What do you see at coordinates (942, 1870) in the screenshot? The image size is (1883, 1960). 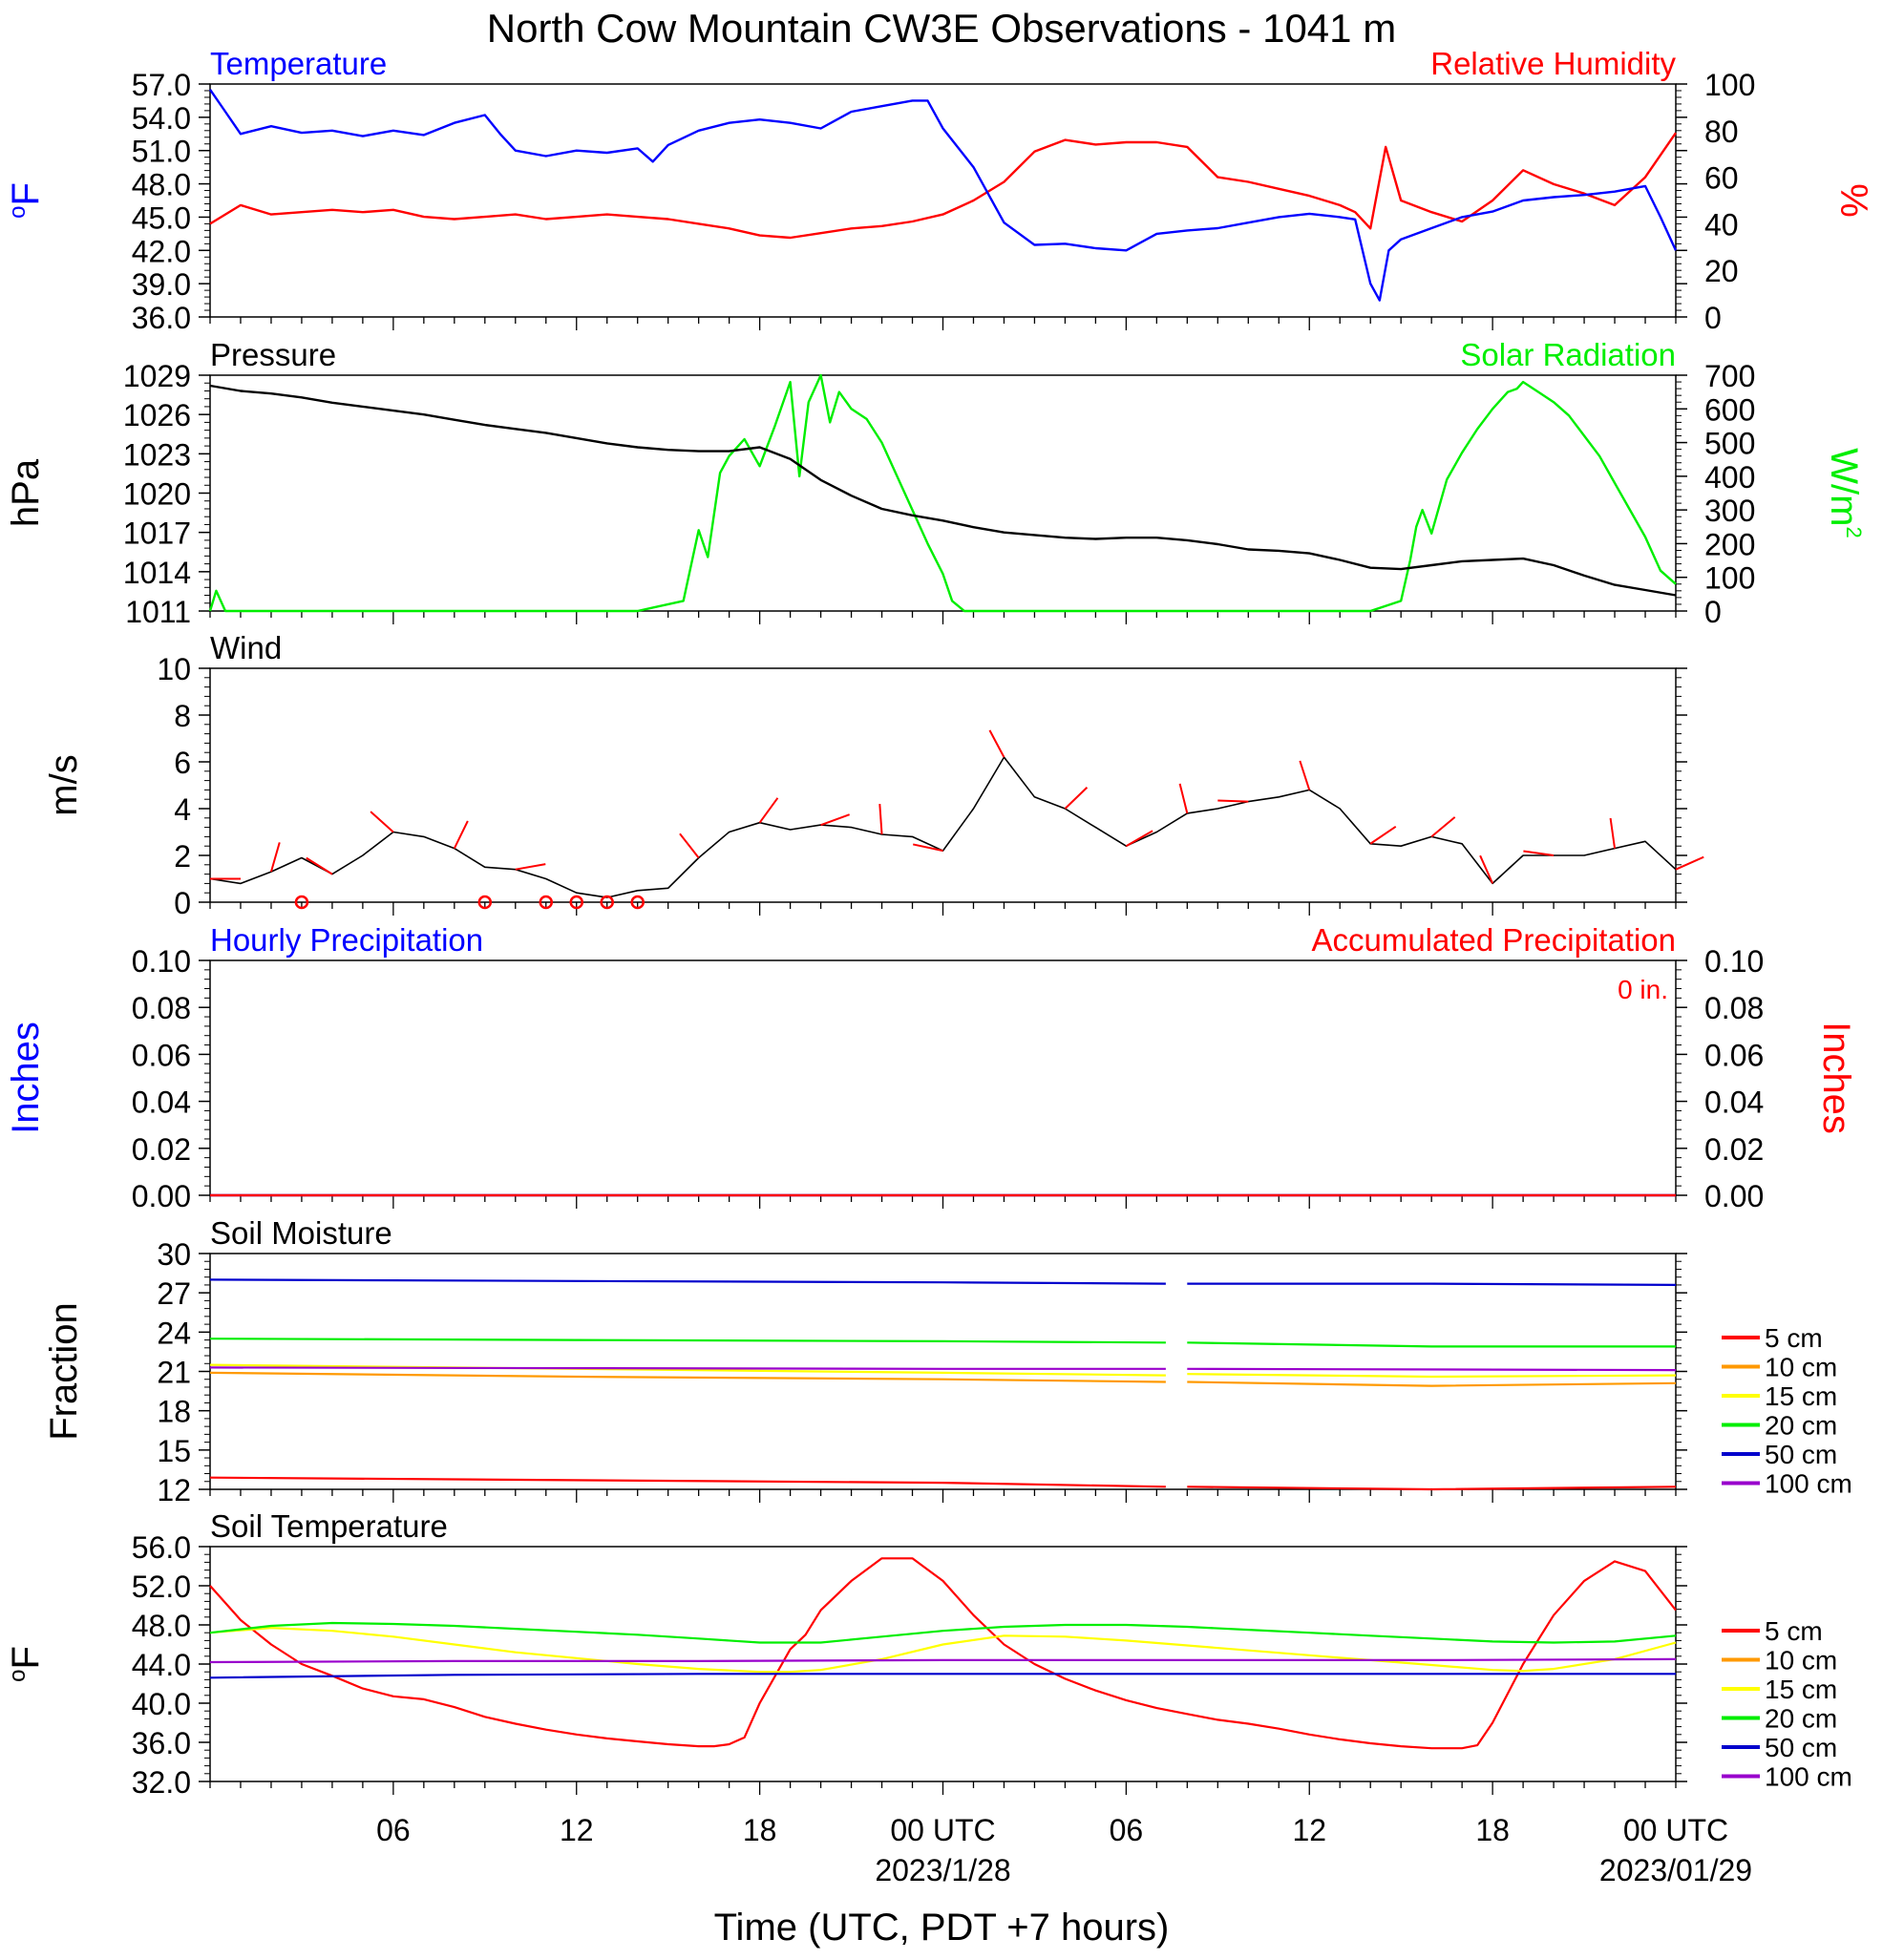 I see `x-date-label: 2023/1/28` at bounding box center [942, 1870].